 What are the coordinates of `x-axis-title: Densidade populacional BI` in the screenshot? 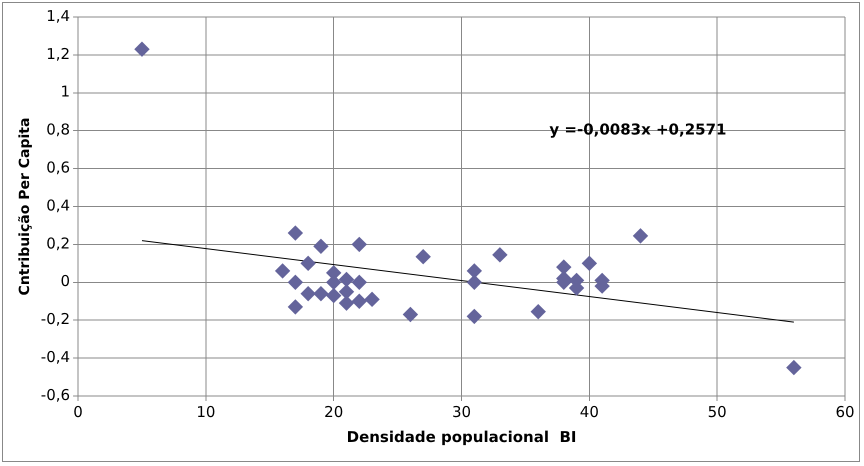 It's located at (461, 437).